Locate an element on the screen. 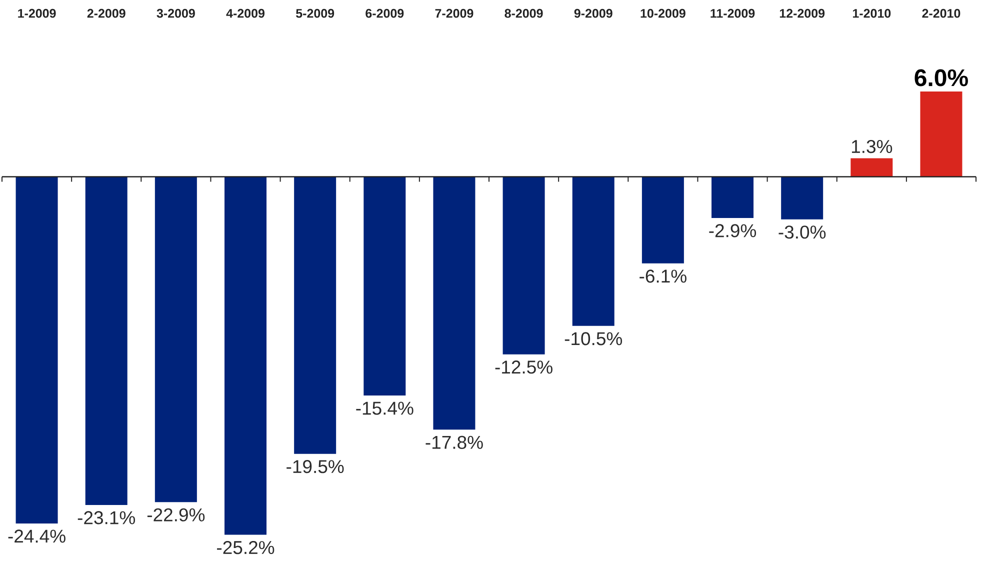 This screenshot has height=563, width=981. data-label: 6.0% is located at coordinates (941, 77).